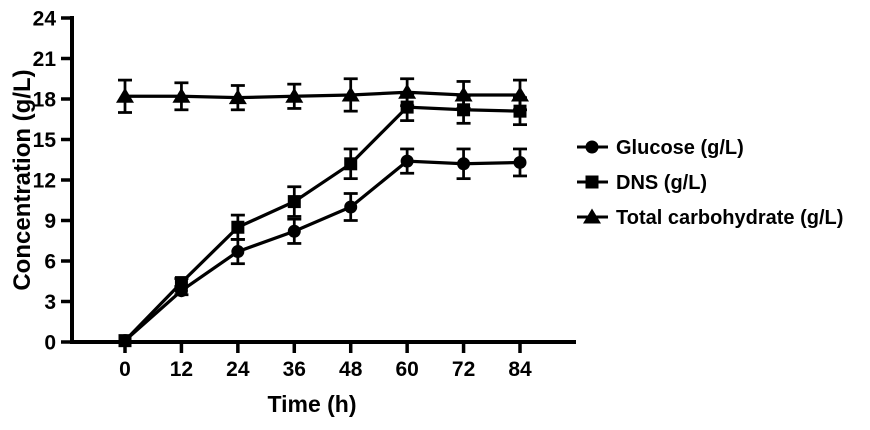 This screenshot has height=430, width=870. What do you see at coordinates (680, 148) in the screenshot?
I see `legend-label: Glucose (g/L)` at bounding box center [680, 148].